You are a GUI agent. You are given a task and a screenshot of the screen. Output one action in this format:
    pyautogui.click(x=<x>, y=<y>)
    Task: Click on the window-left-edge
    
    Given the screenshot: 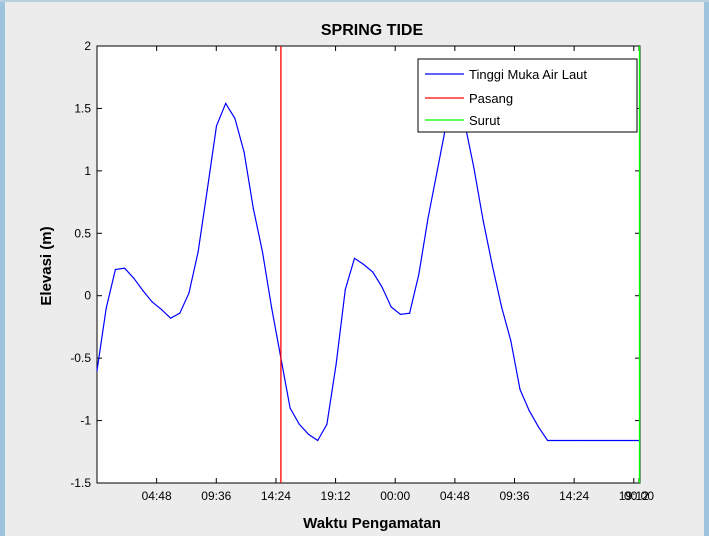 What is the action you would take?
    pyautogui.click(x=2, y=268)
    